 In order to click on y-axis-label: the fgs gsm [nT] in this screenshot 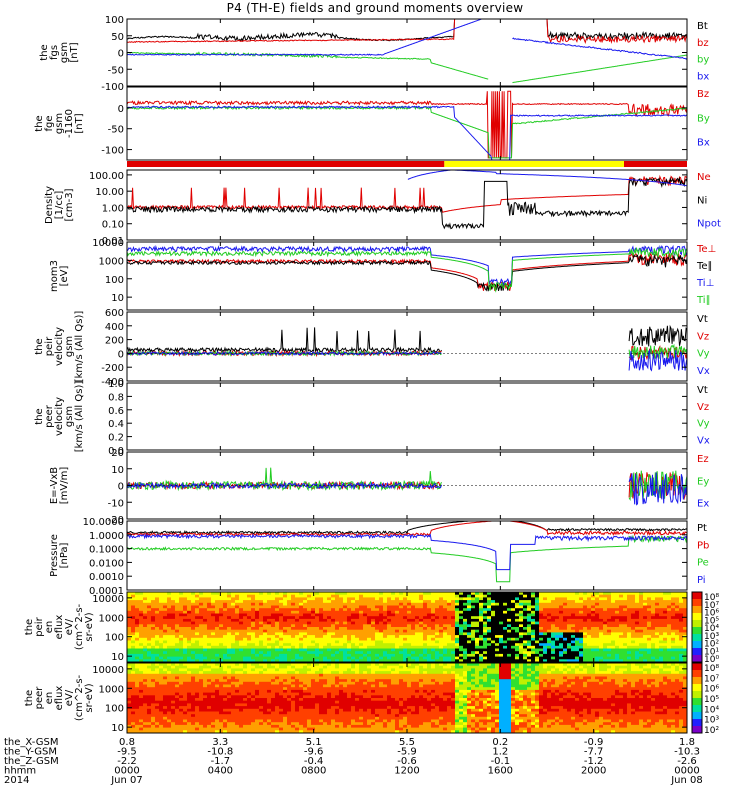, I will do `click(59, 52)`.